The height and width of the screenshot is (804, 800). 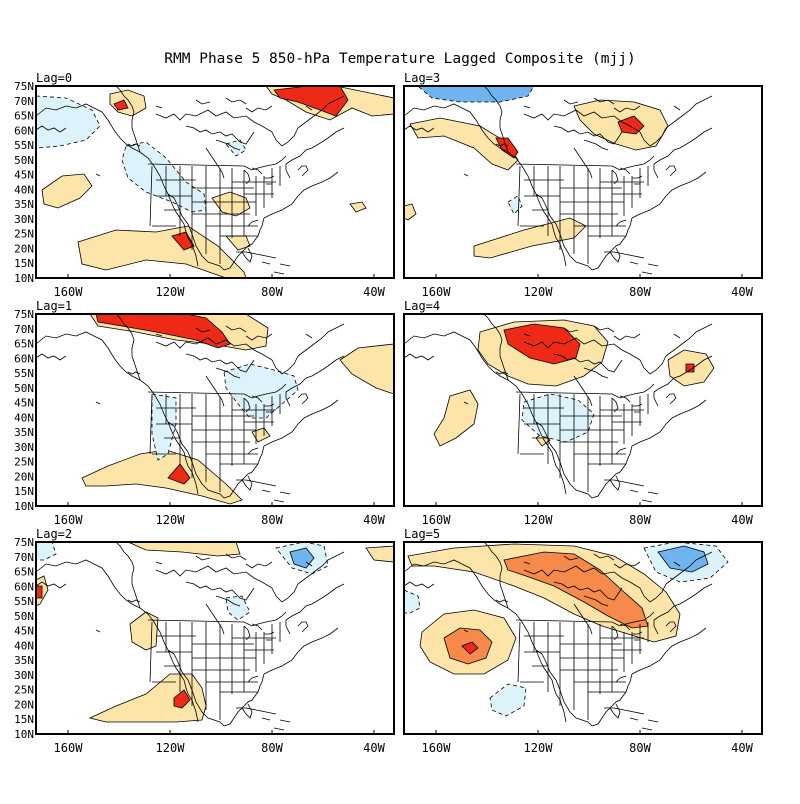 I want to click on panel-lag-3: Lag=3 160W 120W 80W 40W, so click(x=583, y=185).